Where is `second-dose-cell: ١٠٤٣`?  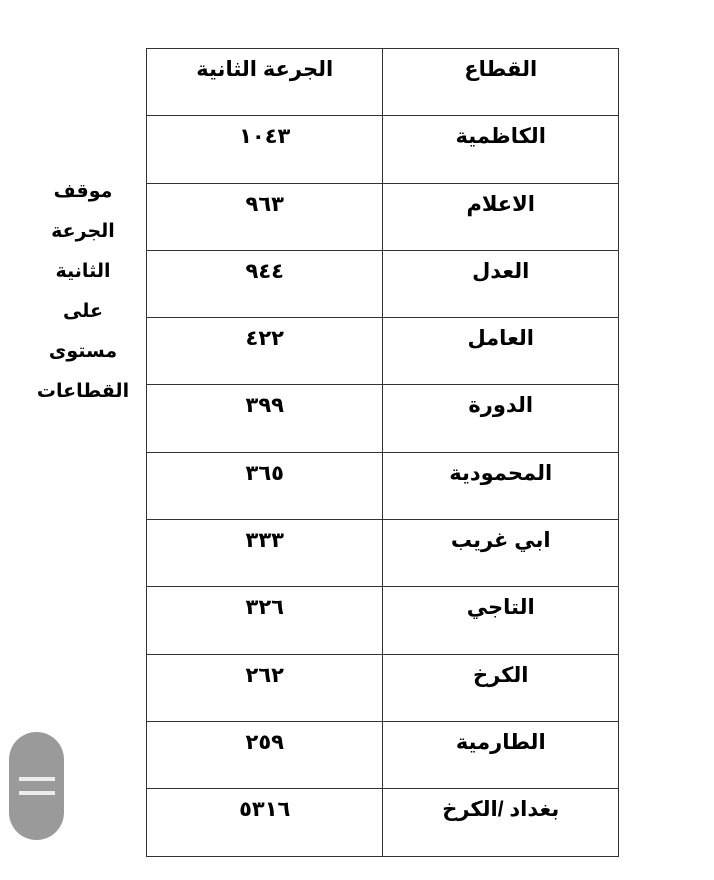 second-dose-cell: ١٠٤٣ is located at coordinates (264, 149).